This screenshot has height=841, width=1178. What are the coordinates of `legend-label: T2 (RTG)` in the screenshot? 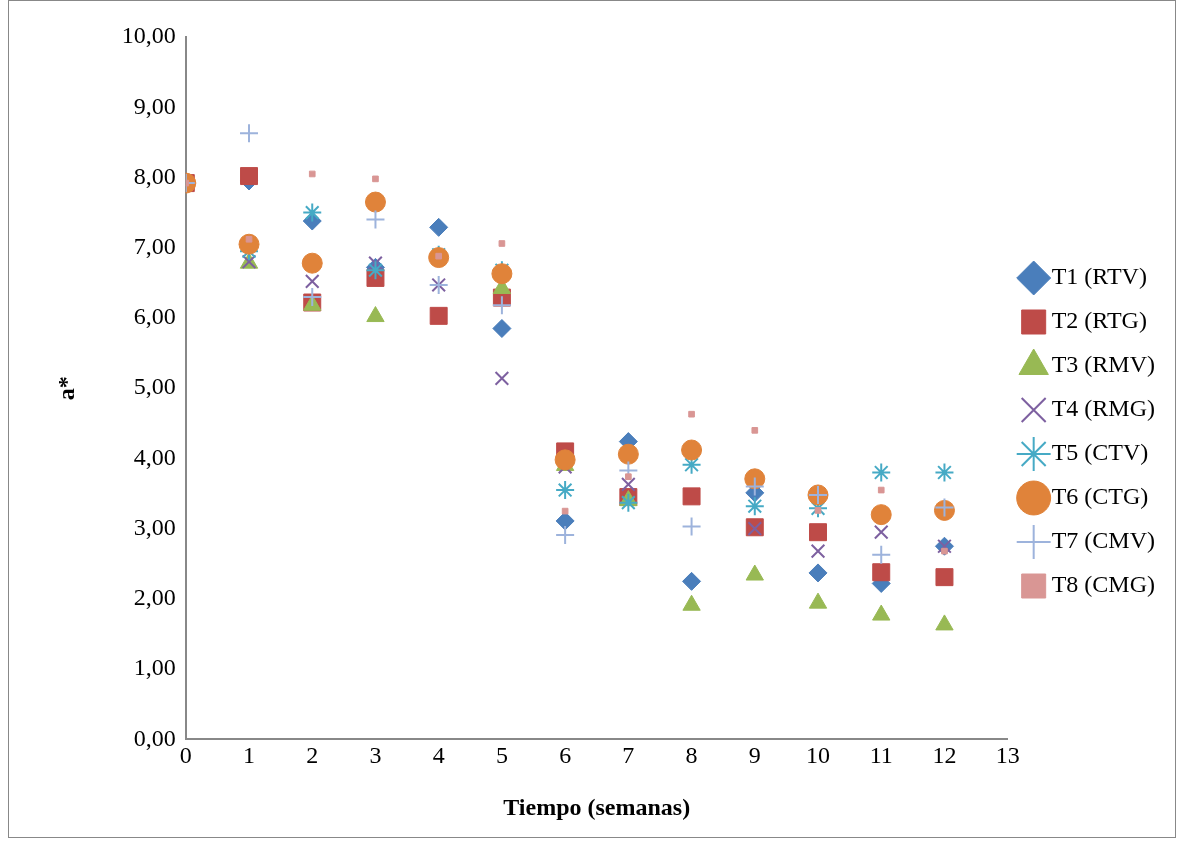 It's located at (1099, 320).